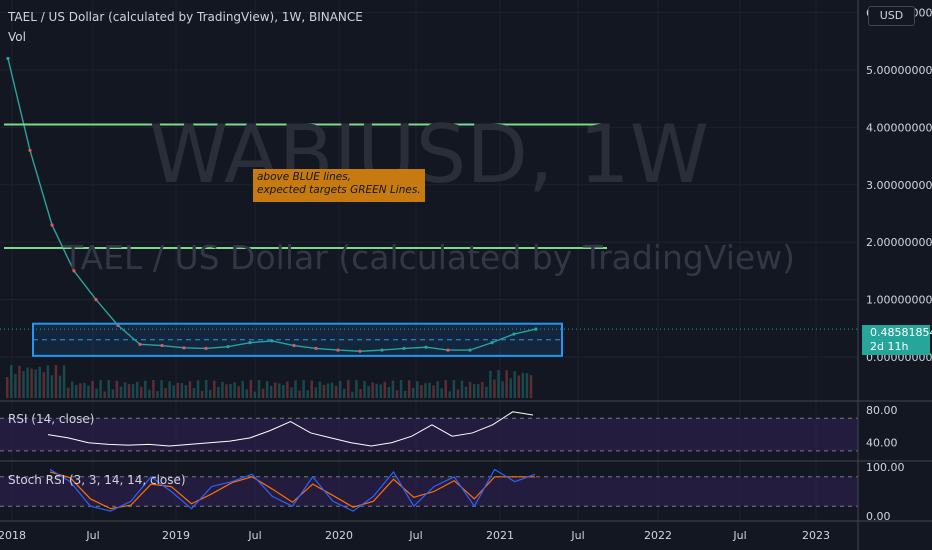  What do you see at coordinates (429, 431) in the screenshot?
I see `rsi-pane` at bounding box center [429, 431].